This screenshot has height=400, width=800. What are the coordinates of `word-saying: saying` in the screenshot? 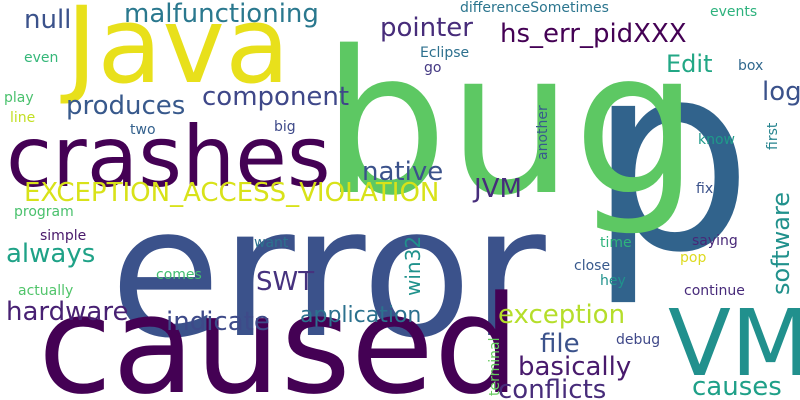 It's located at (715, 241).